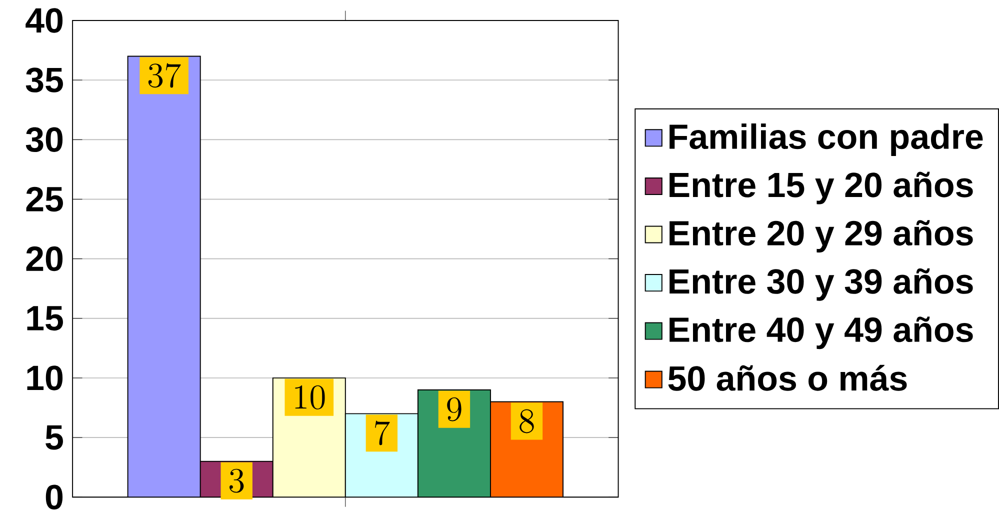 The image size is (999, 523). What do you see at coordinates (787, 377) in the screenshot?
I see `legend-label: 50 años o más` at bounding box center [787, 377].